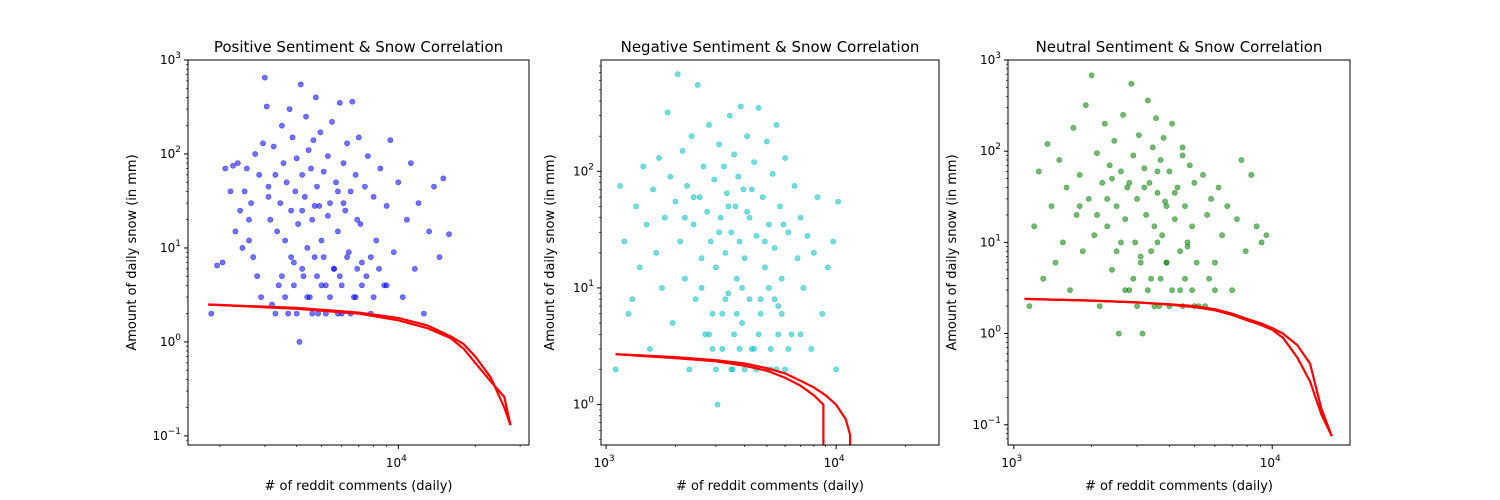 Image resolution: width=1500 pixels, height=500 pixels. What do you see at coordinates (1179, 486) in the screenshot?
I see `neutral-xlabel: # of reddit comments (daily)` at bounding box center [1179, 486].